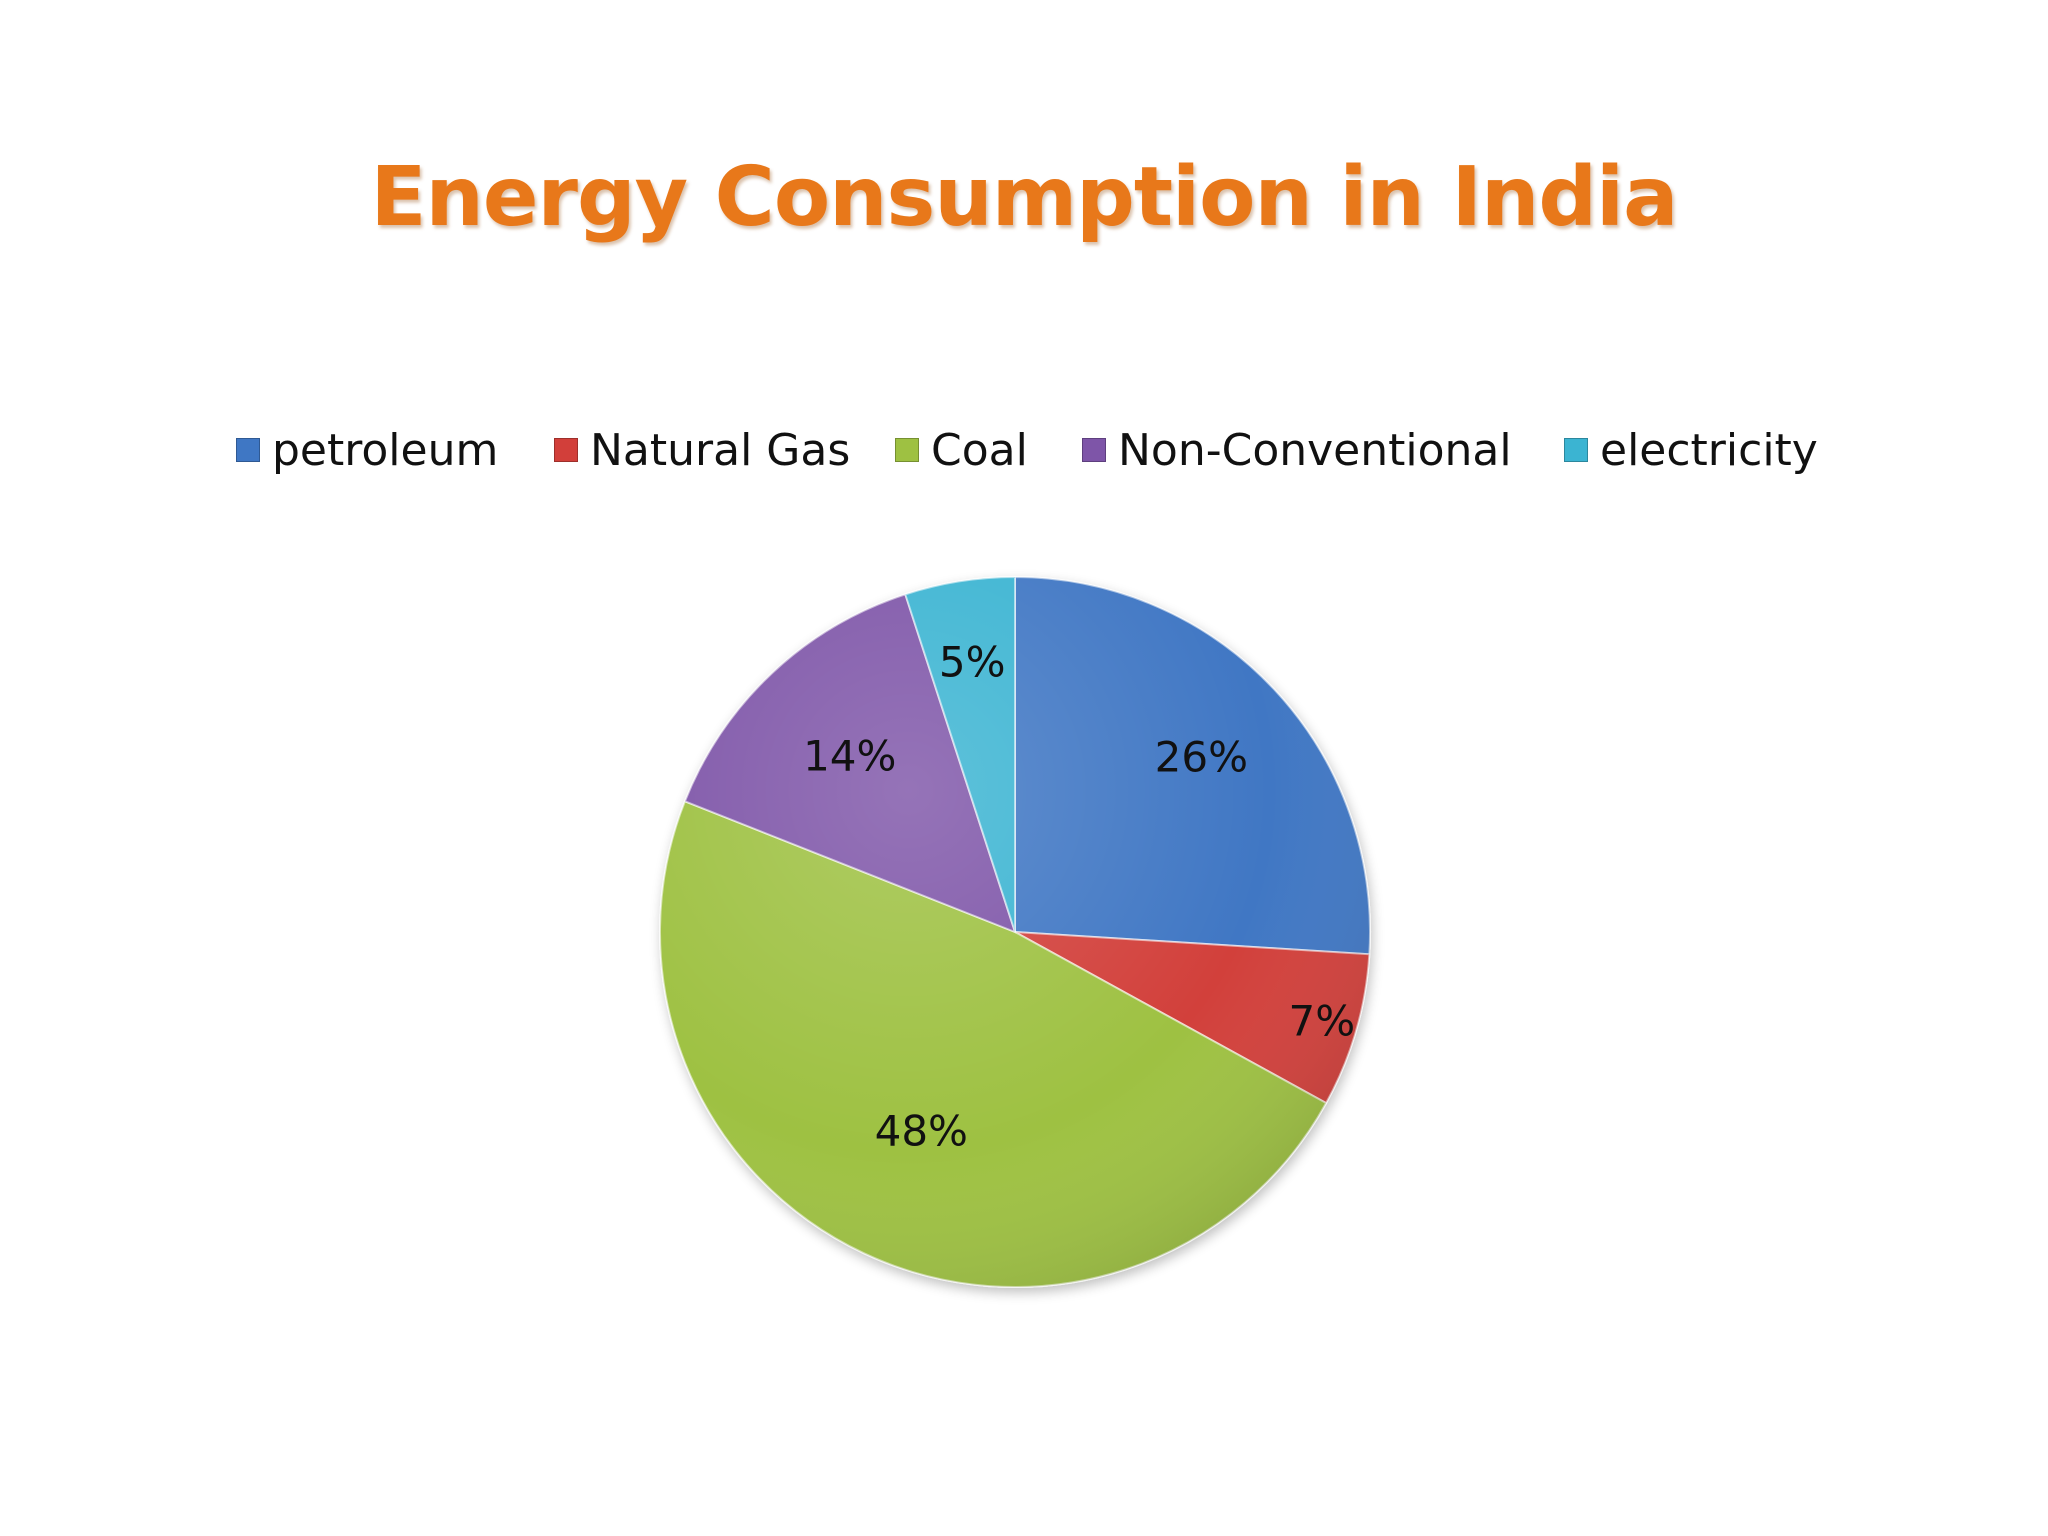  What do you see at coordinates (566, 450) in the screenshot?
I see `legend-swatch-natural-gas` at bounding box center [566, 450].